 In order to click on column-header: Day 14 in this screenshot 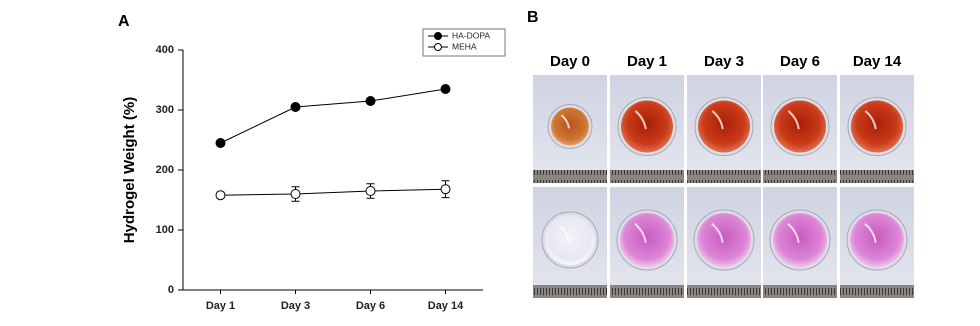, I will do `click(877, 61)`.